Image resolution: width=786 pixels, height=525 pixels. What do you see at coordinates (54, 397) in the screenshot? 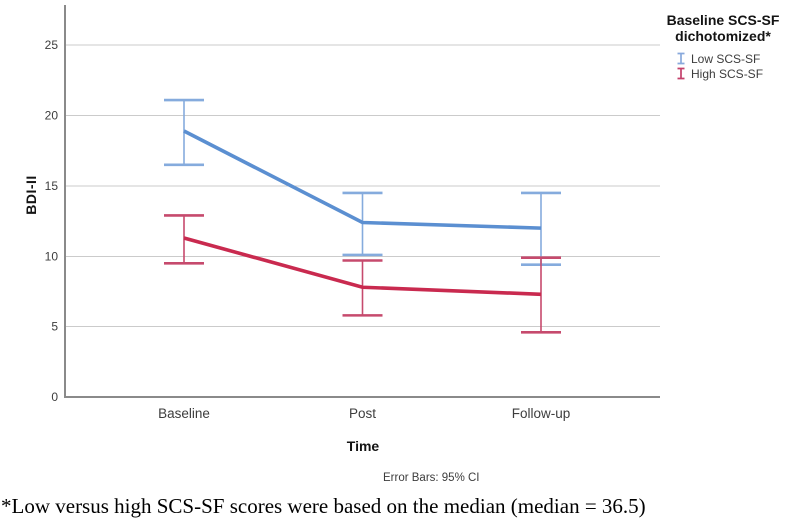
I see `y-tick-label: 0` at bounding box center [54, 397].